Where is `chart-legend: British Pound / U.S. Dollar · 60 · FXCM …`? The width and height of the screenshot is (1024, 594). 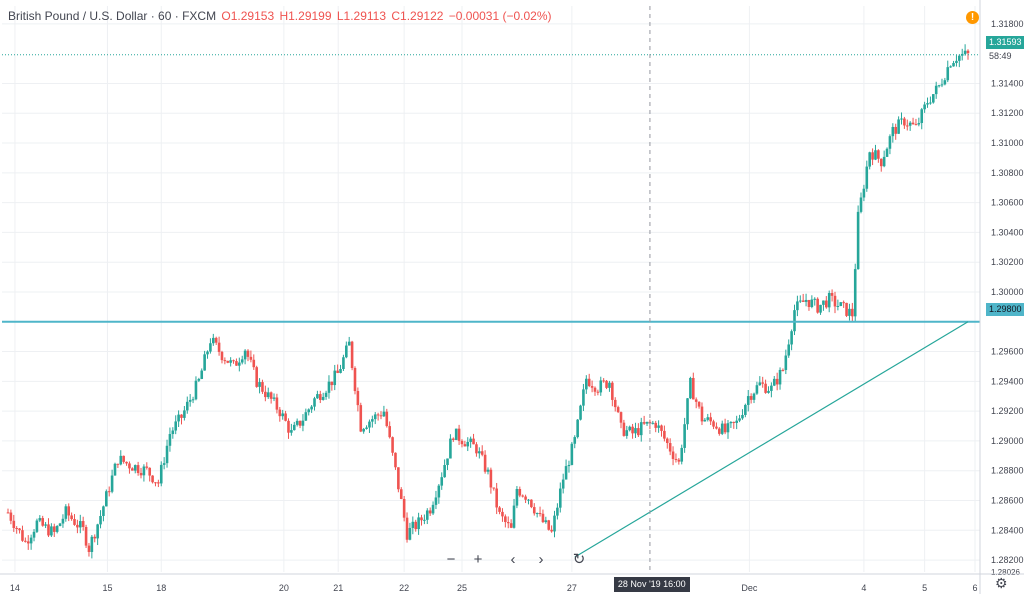 chart-legend: British Pound / U.S. Dollar · 60 · FXCM … is located at coordinates (280, 16).